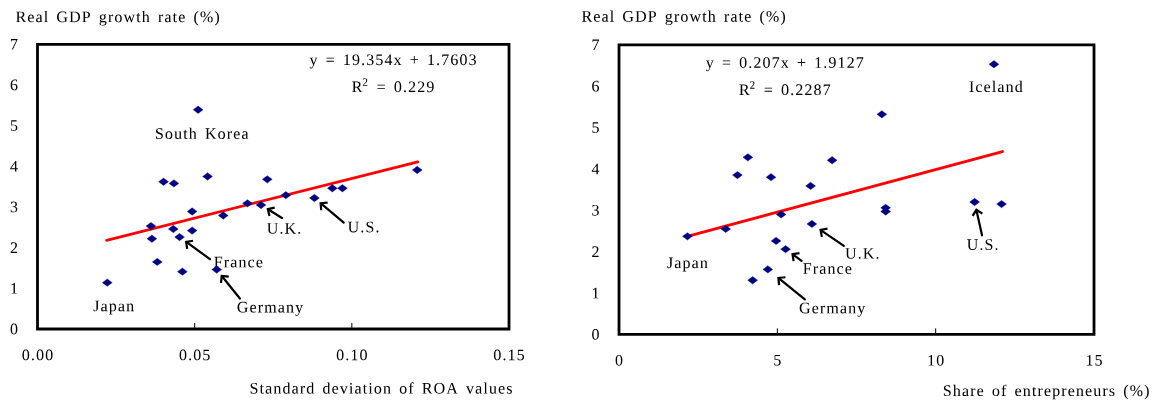 Image resolution: width=1161 pixels, height=401 pixels. I want to click on annotation: South Korea, so click(202, 133).